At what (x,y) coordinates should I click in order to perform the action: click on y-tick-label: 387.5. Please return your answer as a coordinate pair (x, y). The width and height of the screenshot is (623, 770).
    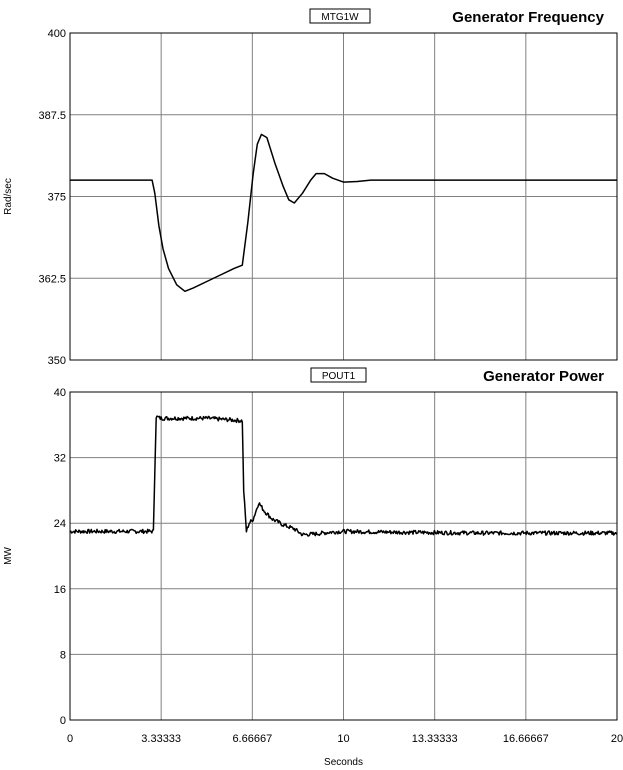
    Looking at the image, I should click on (52, 116).